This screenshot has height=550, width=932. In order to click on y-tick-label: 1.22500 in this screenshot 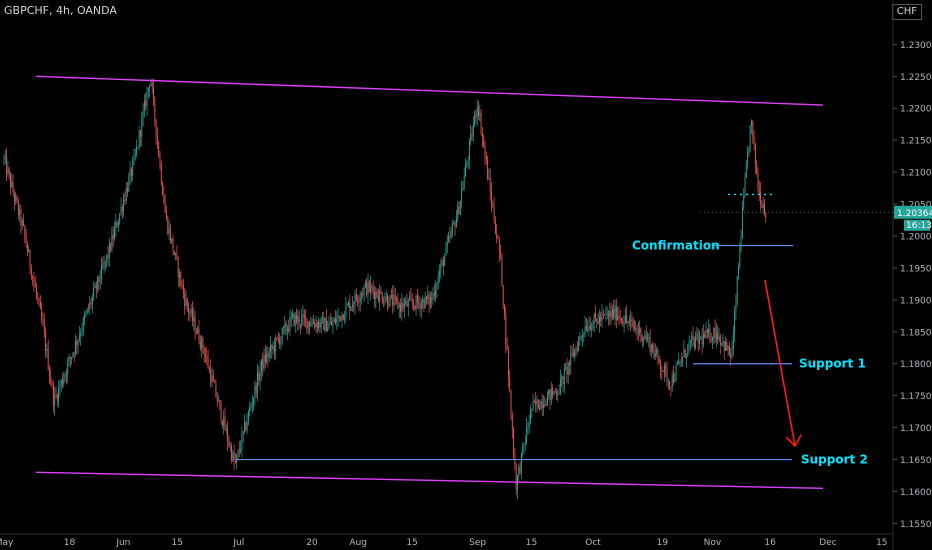, I will do `click(916, 78)`.